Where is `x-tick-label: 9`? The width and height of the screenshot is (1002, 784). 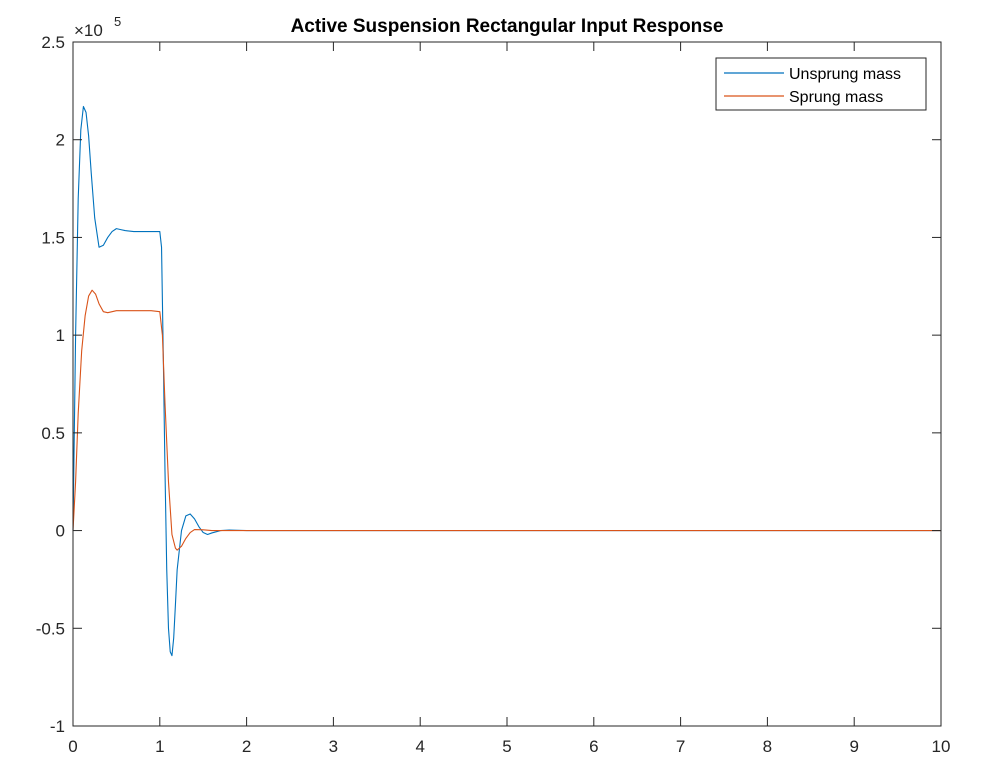 x-tick-label: 9 is located at coordinates (853, 746).